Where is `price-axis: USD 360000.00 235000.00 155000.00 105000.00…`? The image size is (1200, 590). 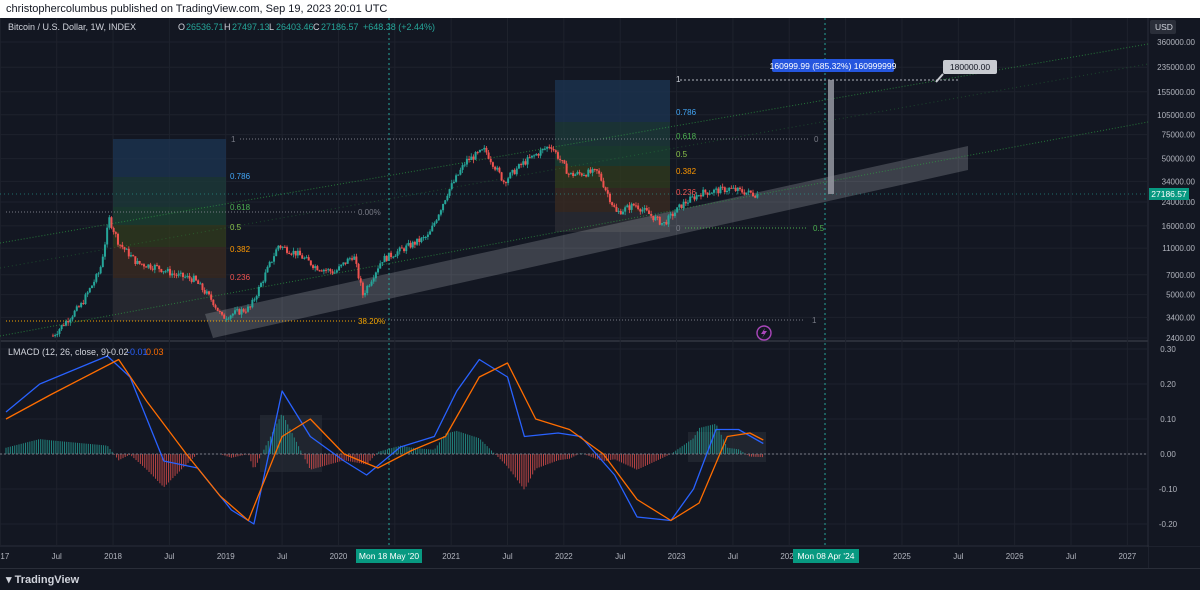
price-axis: USD 360000.00 235000.00 155000.00 105000.00… is located at coordinates (1174, 282).